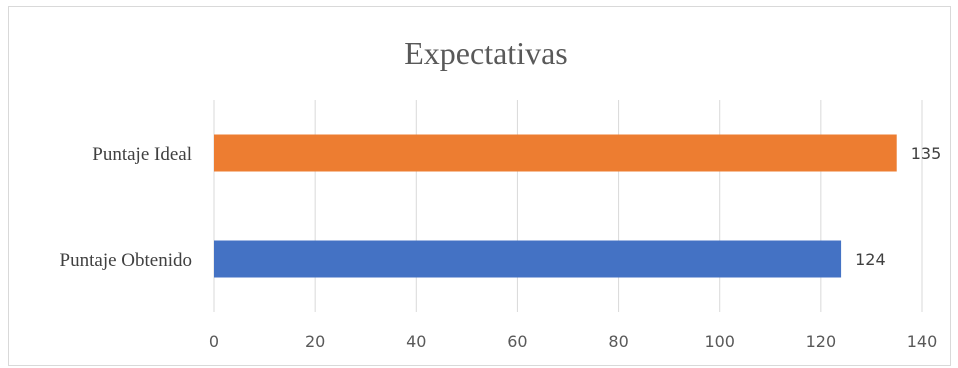 This screenshot has width=958, height=368. I want to click on bar-puntaje-ideal, so click(555, 153).